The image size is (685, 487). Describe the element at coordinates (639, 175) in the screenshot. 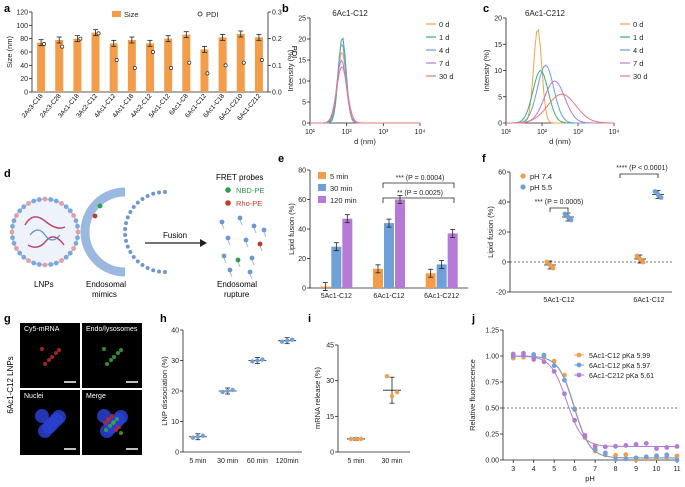

I see `f-sig-bracket` at that location.